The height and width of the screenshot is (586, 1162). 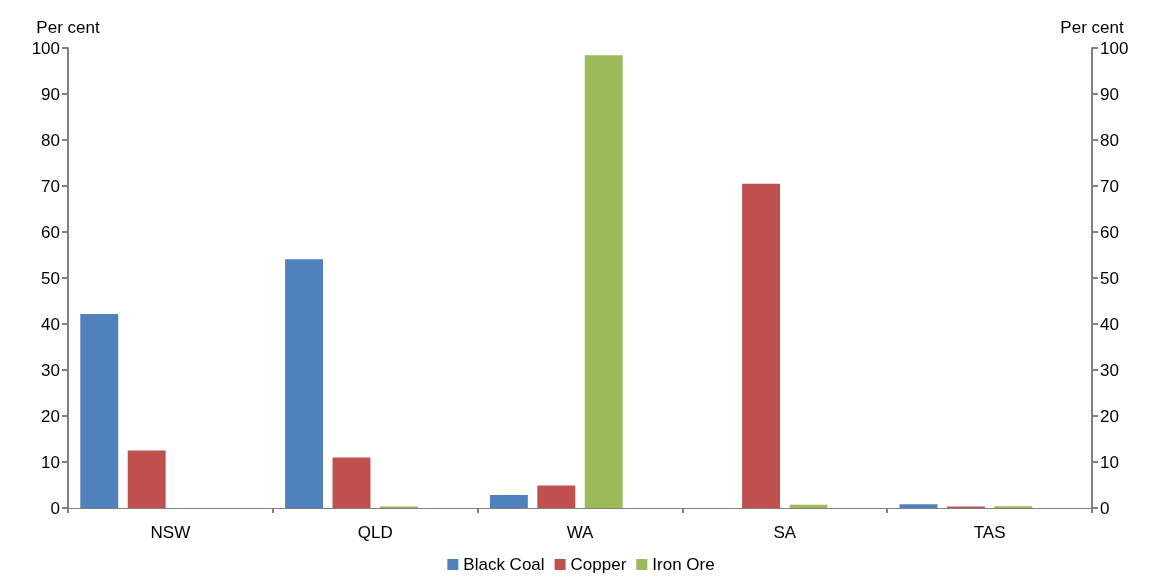 What do you see at coordinates (50, 94) in the screenshot?
I see `y-tick-label: 90` at bounding box center [50, 94].